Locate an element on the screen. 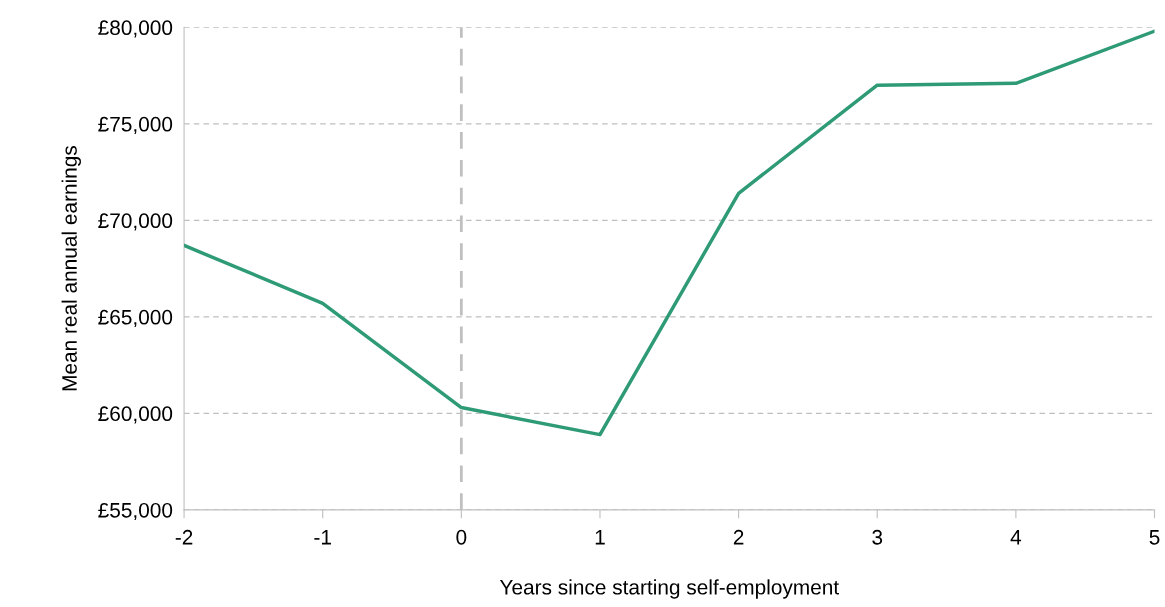 The height and width of the screenshot is (607, 1165). y-tick-label: £80,000 is located at coordinates (135, 29).